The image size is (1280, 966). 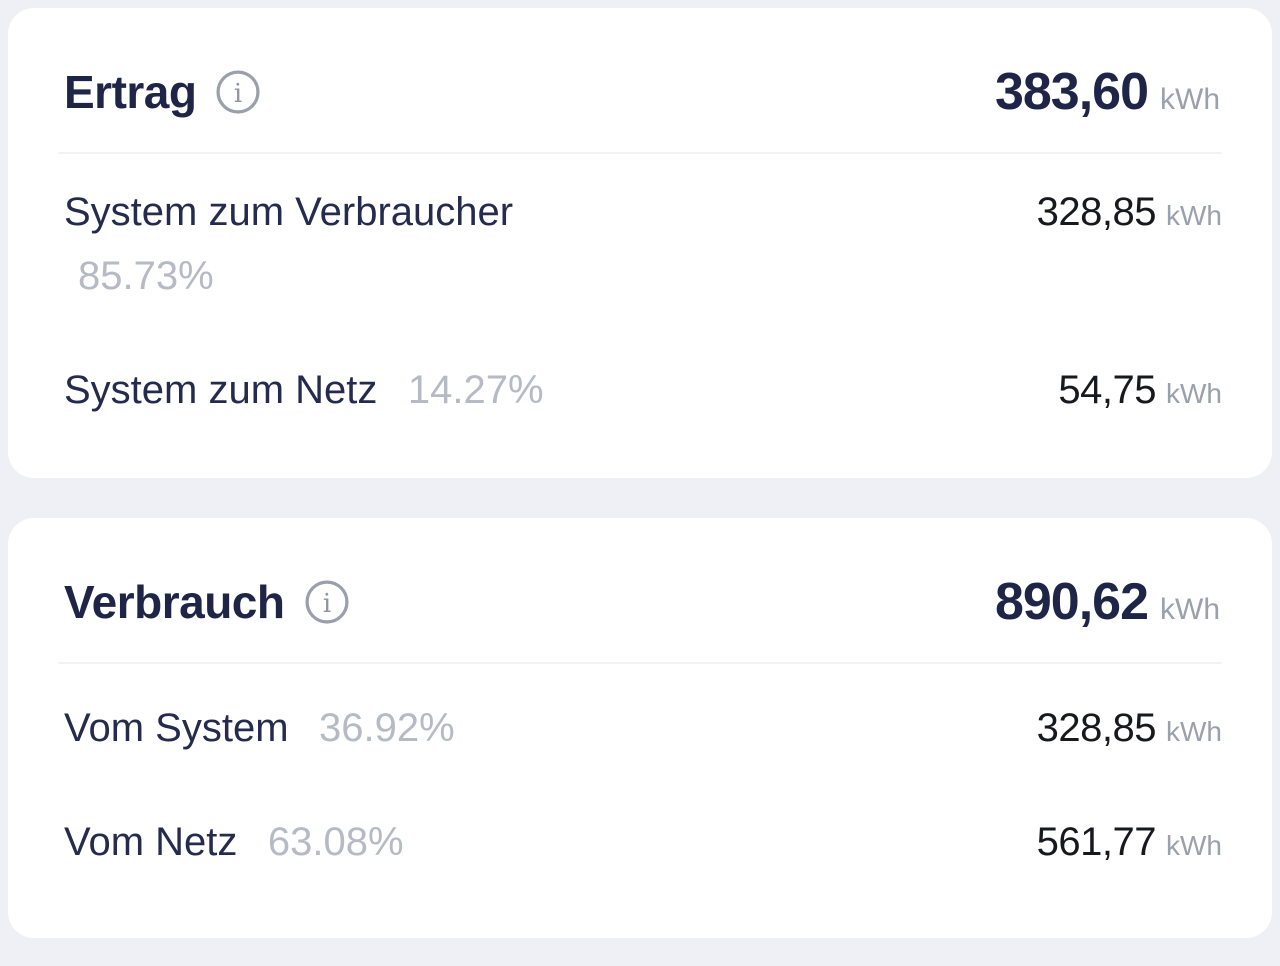 I want to click on row-label-block: Vom System 36.92%, so click(x=256, y=728).